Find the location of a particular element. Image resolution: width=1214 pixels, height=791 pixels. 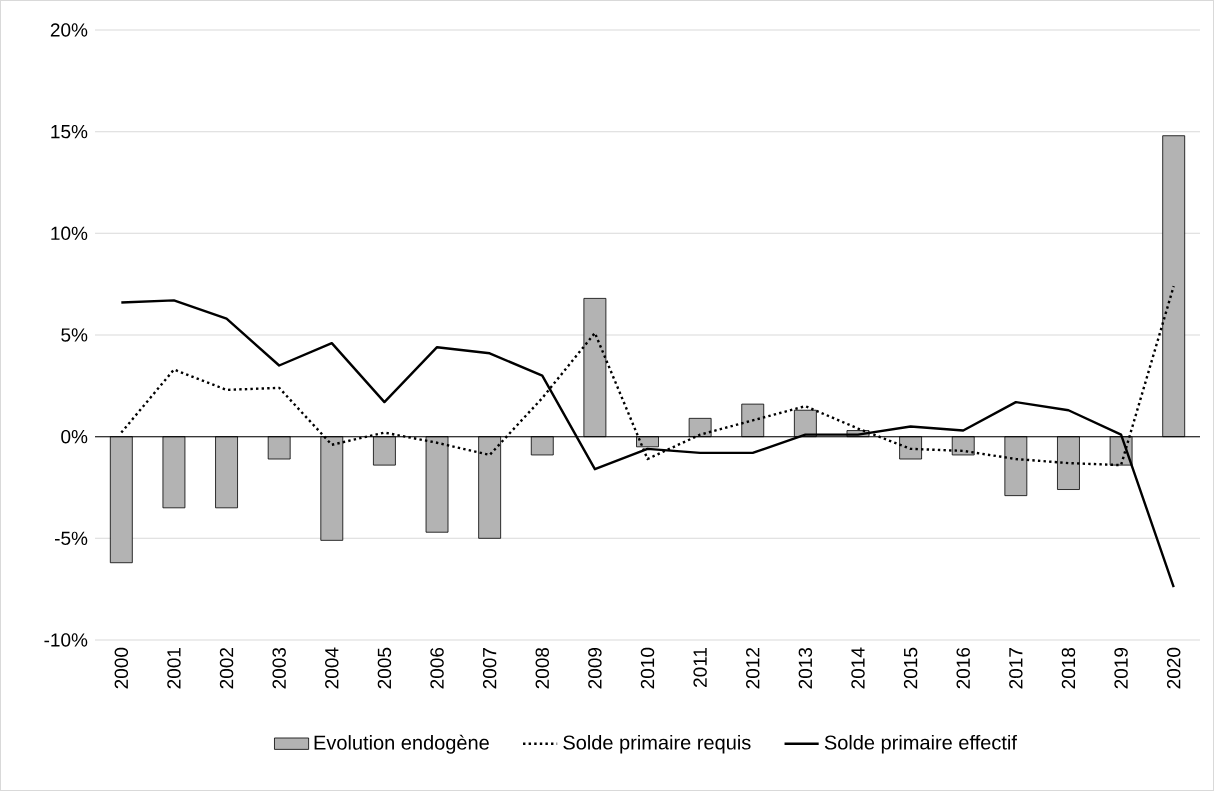

x-tick-label: 2008 is located at coordinates (542, 668).